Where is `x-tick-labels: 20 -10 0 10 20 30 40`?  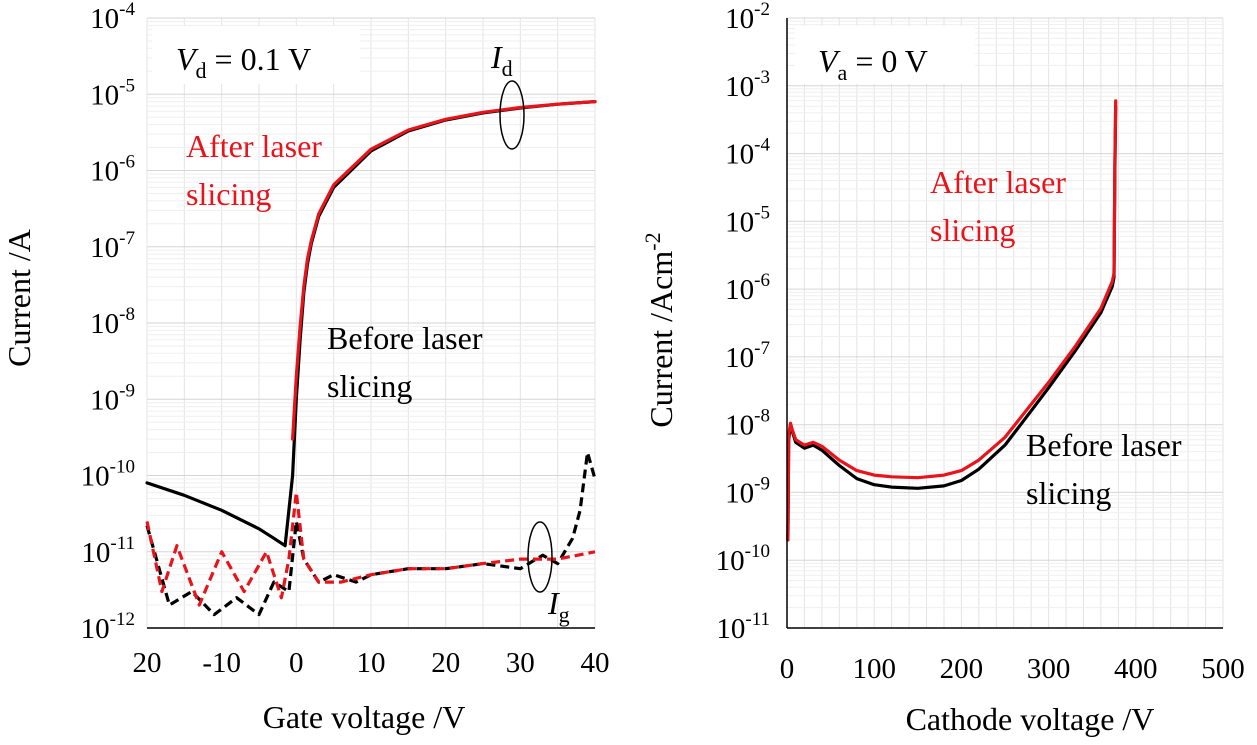
x-tick-labels: 20 -10 0 10 20 30 40 is located at coordinates (371, 663).